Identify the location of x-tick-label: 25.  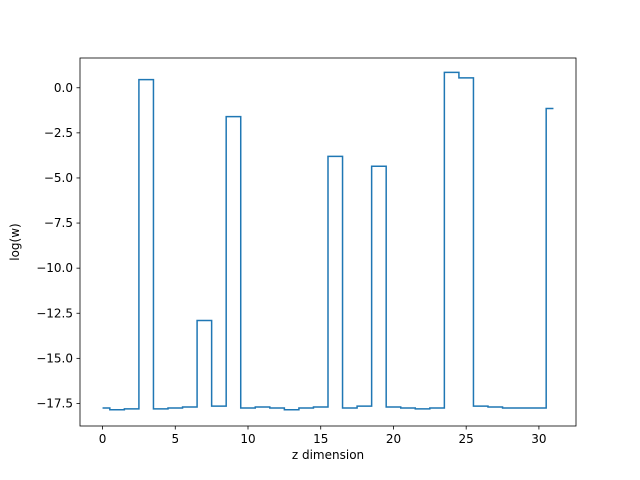
(466, 439).